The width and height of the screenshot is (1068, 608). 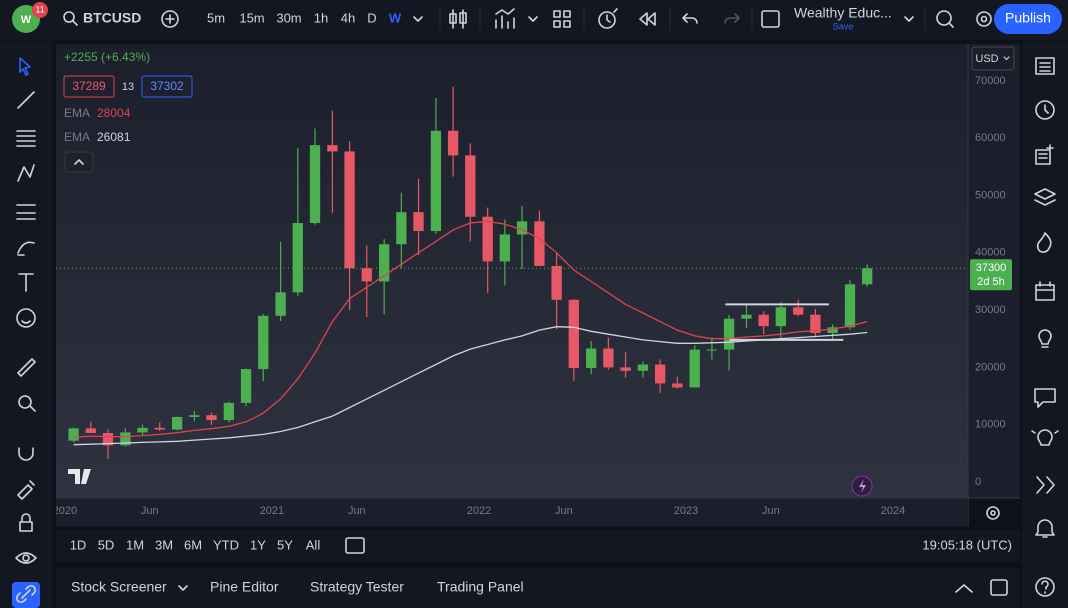 I want to click on axis-settings, so click(x=993, y=513).